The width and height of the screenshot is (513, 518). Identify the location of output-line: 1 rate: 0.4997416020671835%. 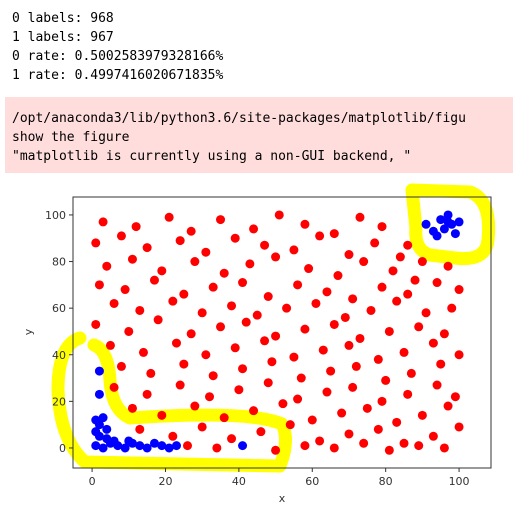
(117, 75).